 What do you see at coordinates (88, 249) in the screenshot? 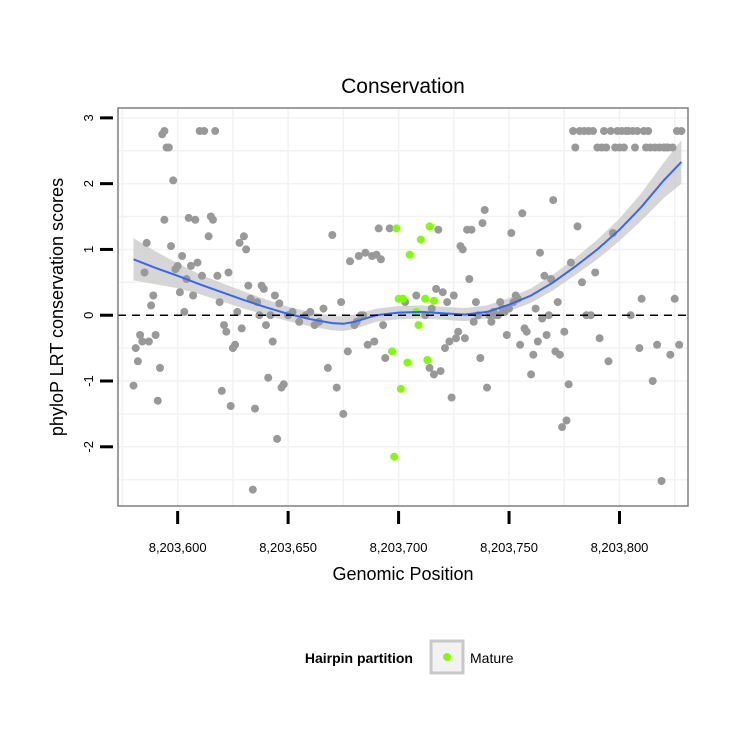
I see `y-tick-label: 1` at bounding box center [88, 249].